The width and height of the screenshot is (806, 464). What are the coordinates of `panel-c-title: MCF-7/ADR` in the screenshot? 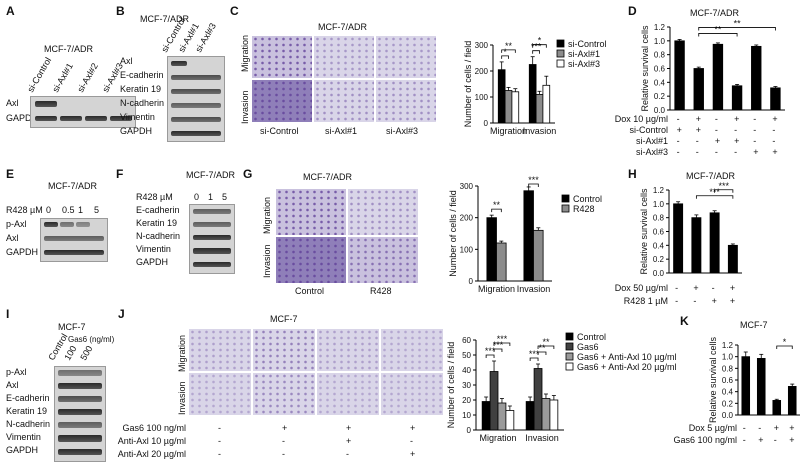 It's located at (342, 27).